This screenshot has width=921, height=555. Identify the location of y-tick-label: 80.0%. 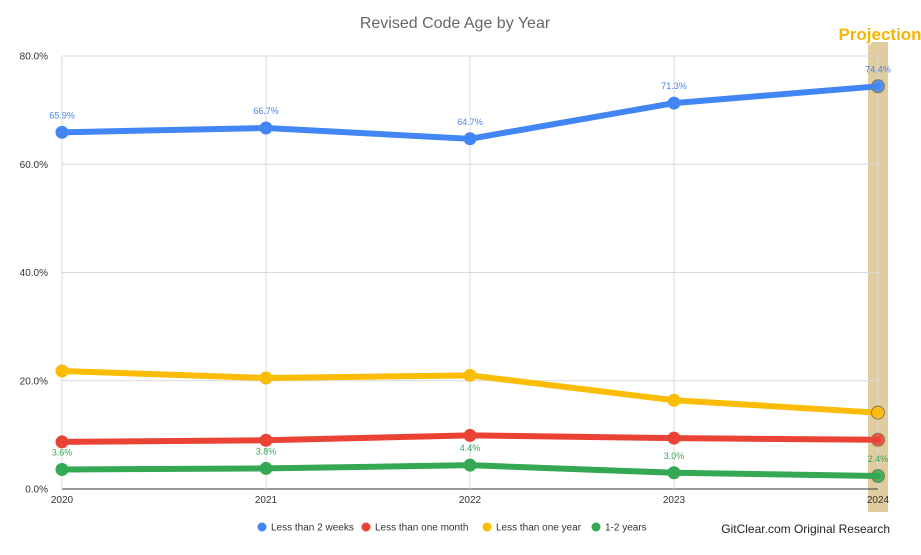
(34, 57).